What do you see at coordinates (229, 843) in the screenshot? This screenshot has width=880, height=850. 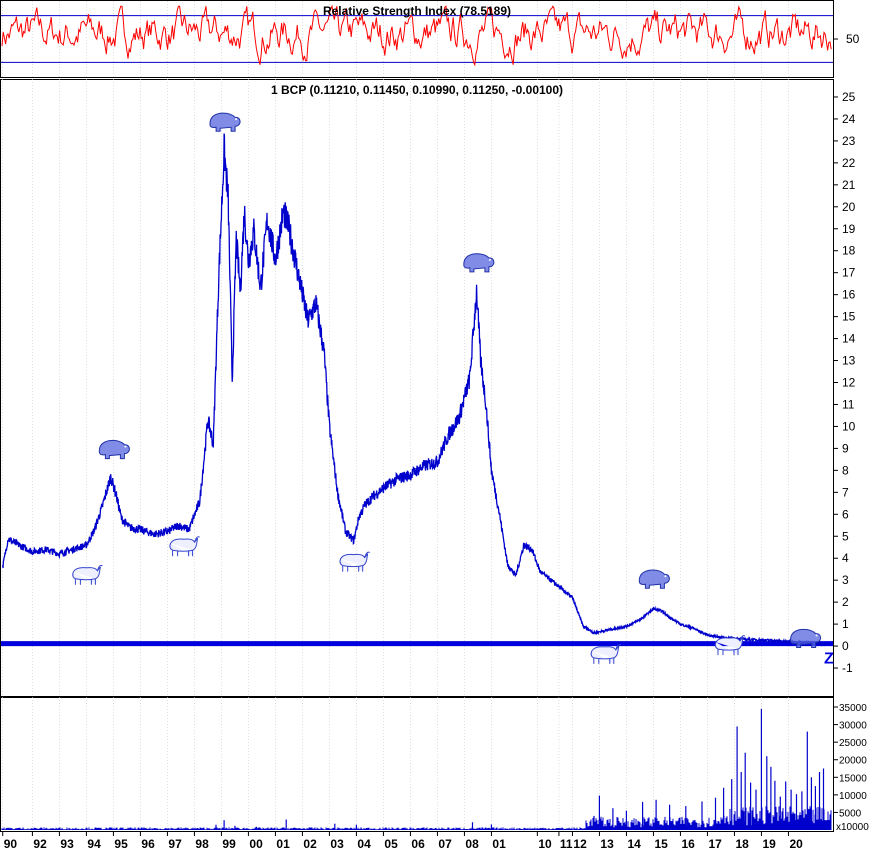 I see `x-tick-label: 99` at bounding box center [229, 843].